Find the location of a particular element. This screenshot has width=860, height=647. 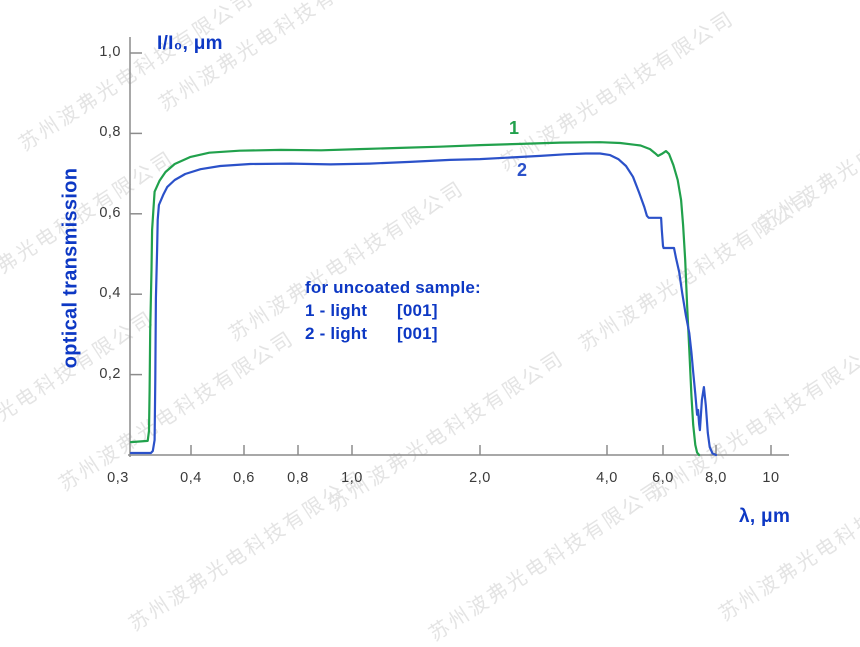

curve1-label: 1 is located at coordinates (514, 128).